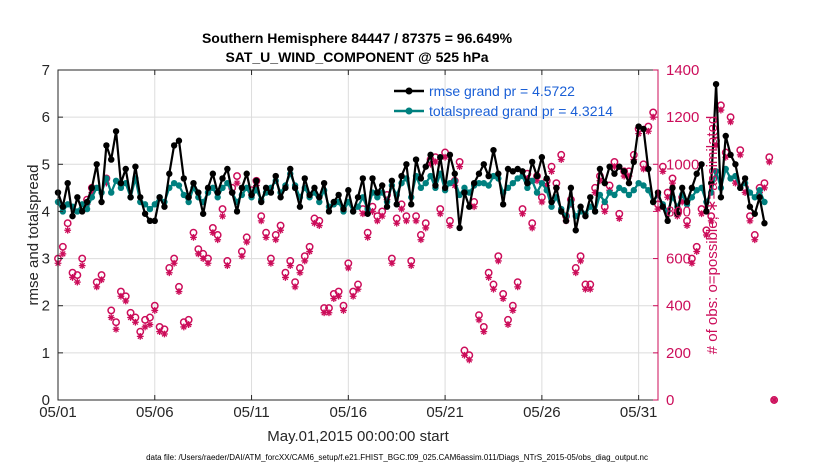 This screenshot has width=830, height=470. What do you see at coordinates (349, 412) in the screenshot?
I see `x-tick-label: 05/16` at bounding box center [349, 412].